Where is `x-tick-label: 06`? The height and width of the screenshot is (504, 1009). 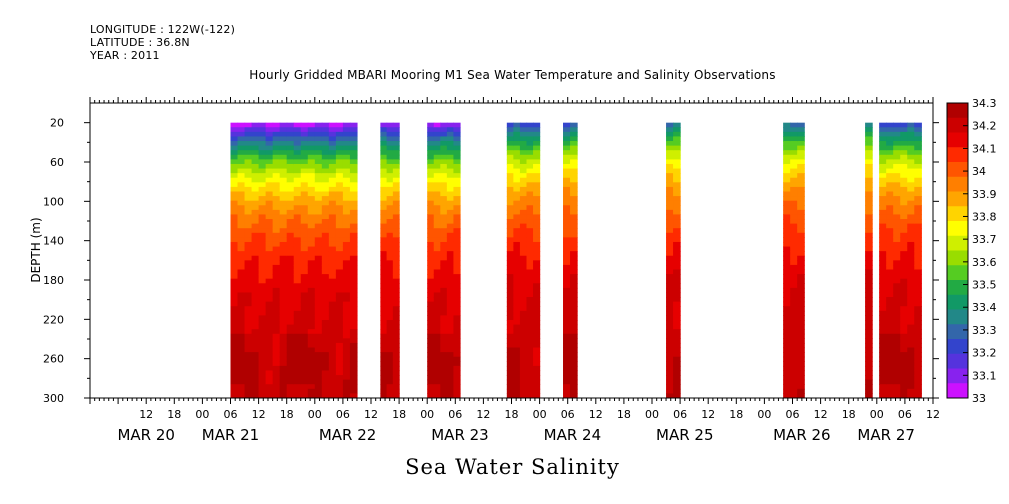
x-tick-label: 06 is located at coordinates (231, 414).